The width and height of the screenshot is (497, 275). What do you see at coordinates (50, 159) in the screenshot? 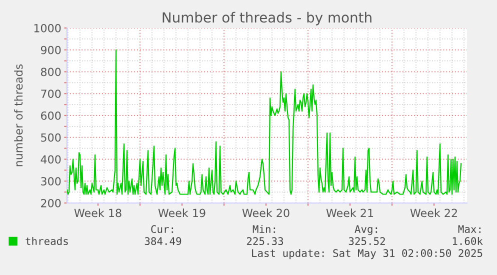
I see `y-tick-label: 400` at bounding box center [50, 159].